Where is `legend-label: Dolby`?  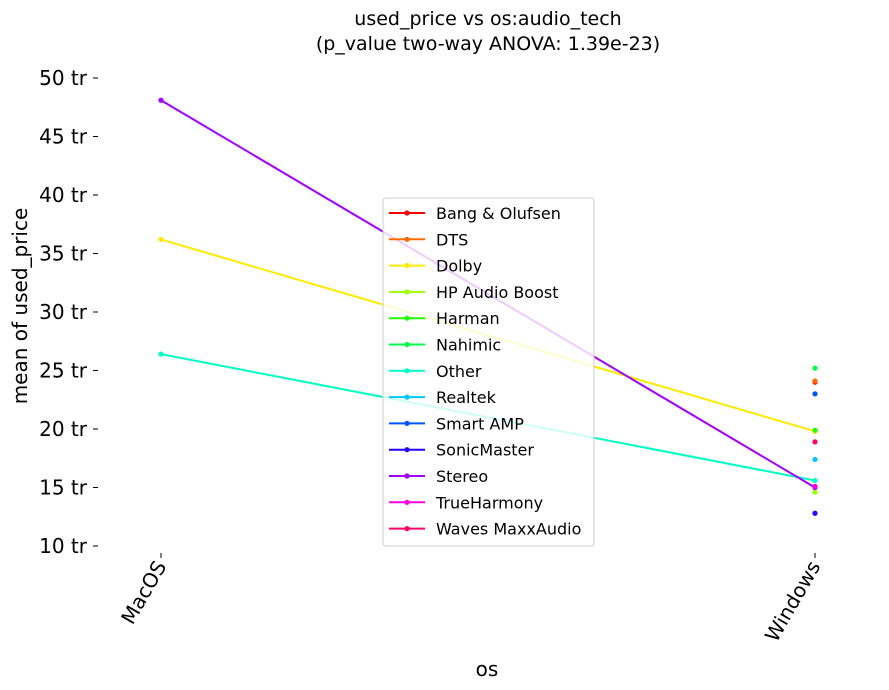
legend-label: Dolby is located at coordinates (459, 266).